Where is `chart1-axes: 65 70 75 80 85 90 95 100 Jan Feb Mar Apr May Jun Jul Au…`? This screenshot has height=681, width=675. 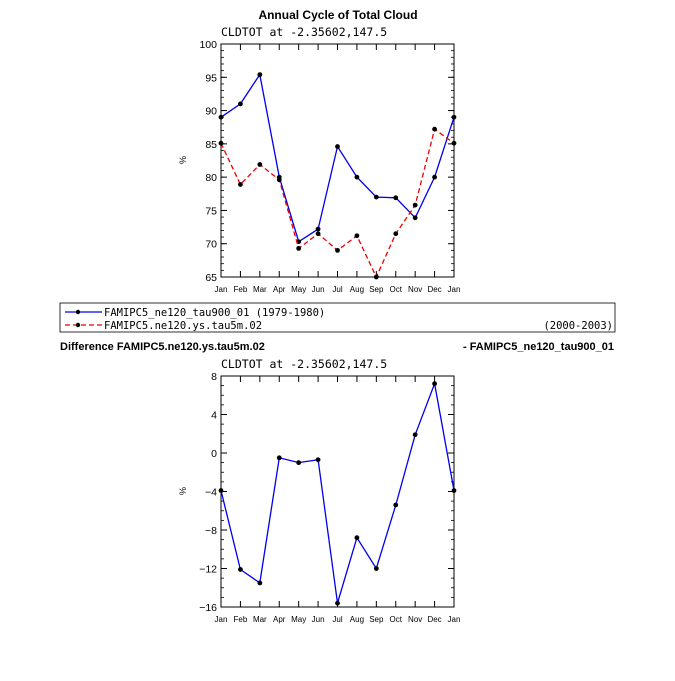
chart1-axes: 65 70 75 80 85 90 95 100 Jan Feb Mar Apr May Jun Jul Au… is located at coordinates (329, 166).